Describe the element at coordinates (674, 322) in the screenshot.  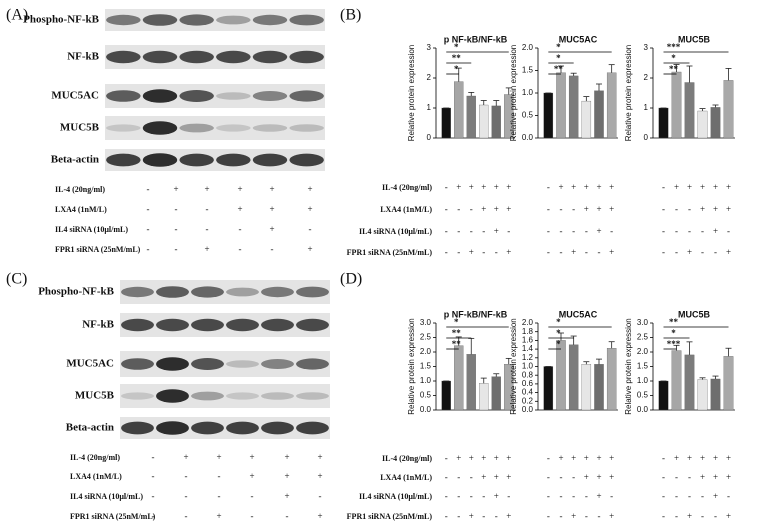
I see `significance-label: **` at that location.